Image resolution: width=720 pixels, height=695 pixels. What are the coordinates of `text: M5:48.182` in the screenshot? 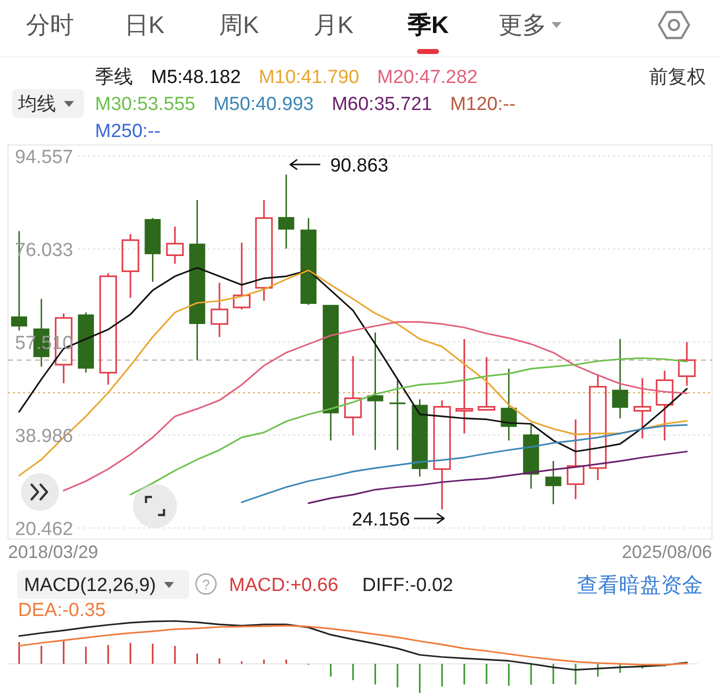 It's located at (196, 77).